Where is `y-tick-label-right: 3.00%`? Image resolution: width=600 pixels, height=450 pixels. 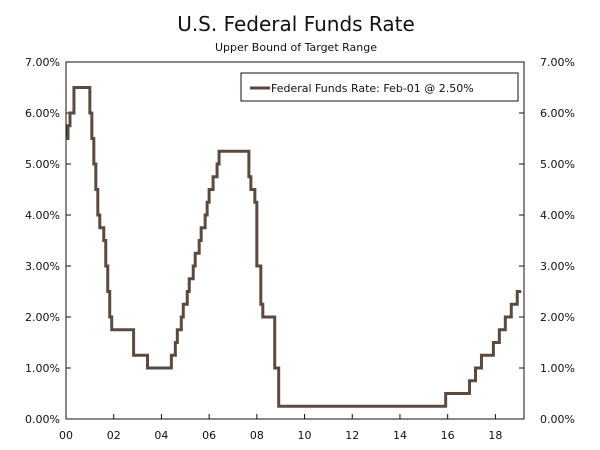
y-tick-label-right: 3.00% is located at coordinates (557, 266).